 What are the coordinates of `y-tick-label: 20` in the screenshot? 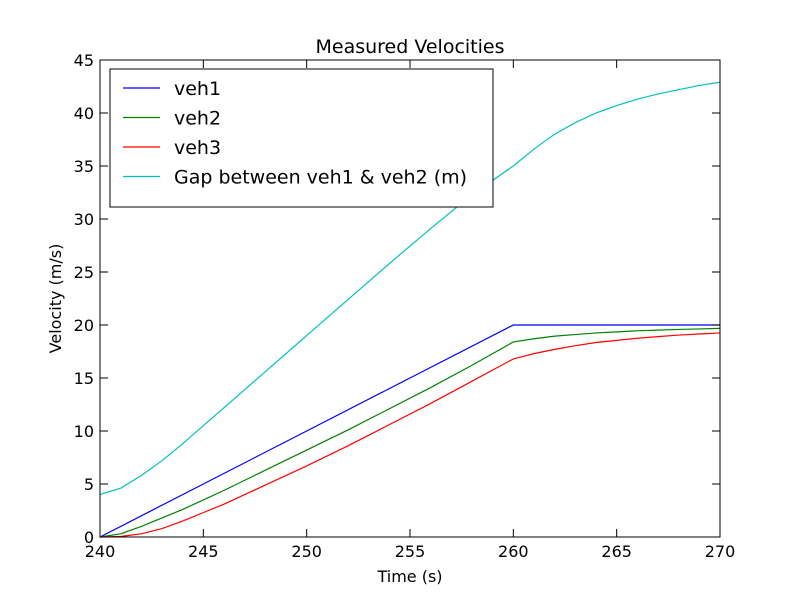 It's located at (84, 325).